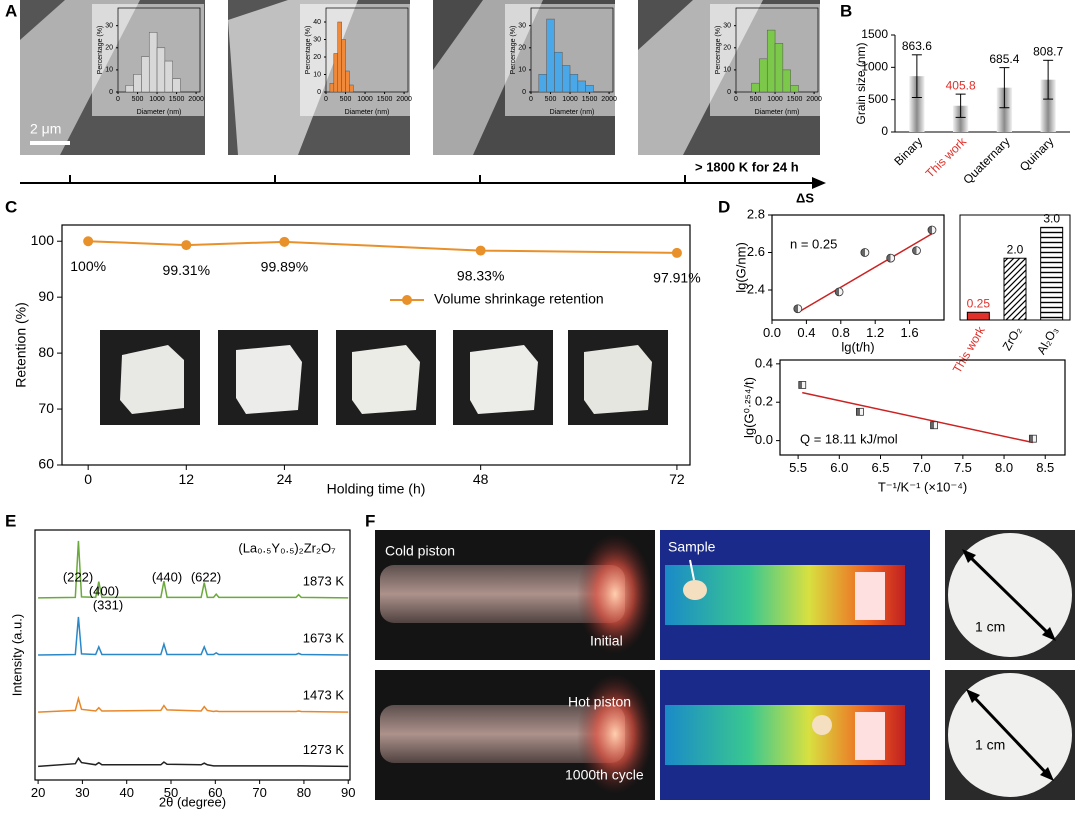 The height and width of the screenshot is (825, 1080). What do you see at coordinates (604, 775) in the screenshot?
I see `photo-caption: 1000th cycle` at bounding box center [604, 775].